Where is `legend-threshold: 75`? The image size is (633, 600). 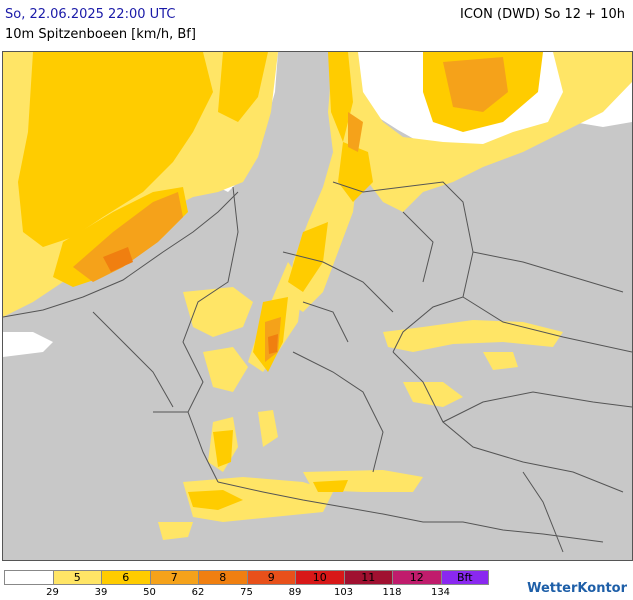 legend-threshold: 75 is located at coordinates (246, 592).